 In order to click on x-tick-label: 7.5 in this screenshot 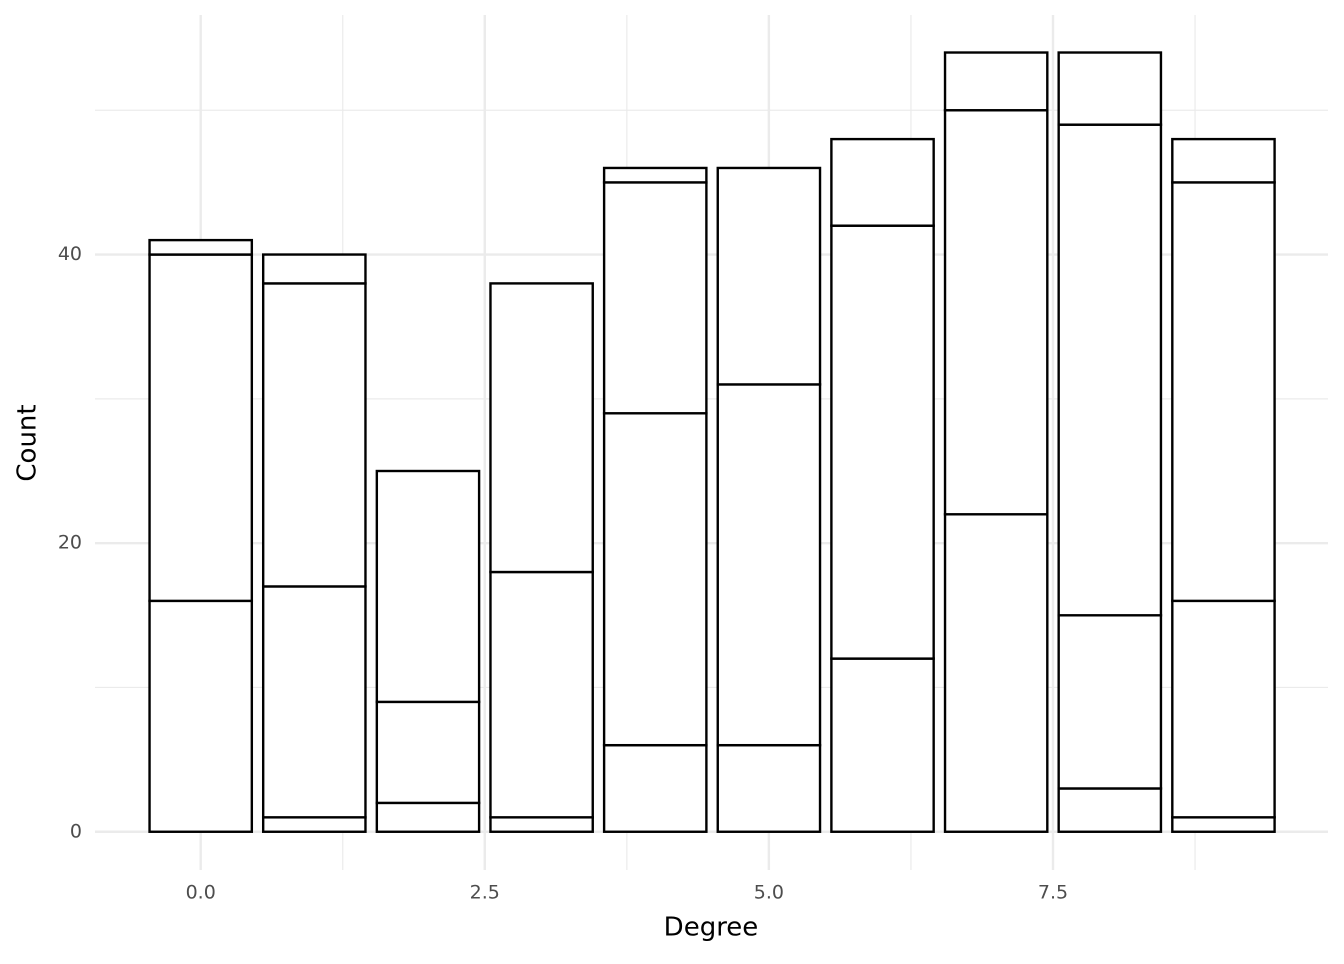, I will do `click(1053, 893)`.